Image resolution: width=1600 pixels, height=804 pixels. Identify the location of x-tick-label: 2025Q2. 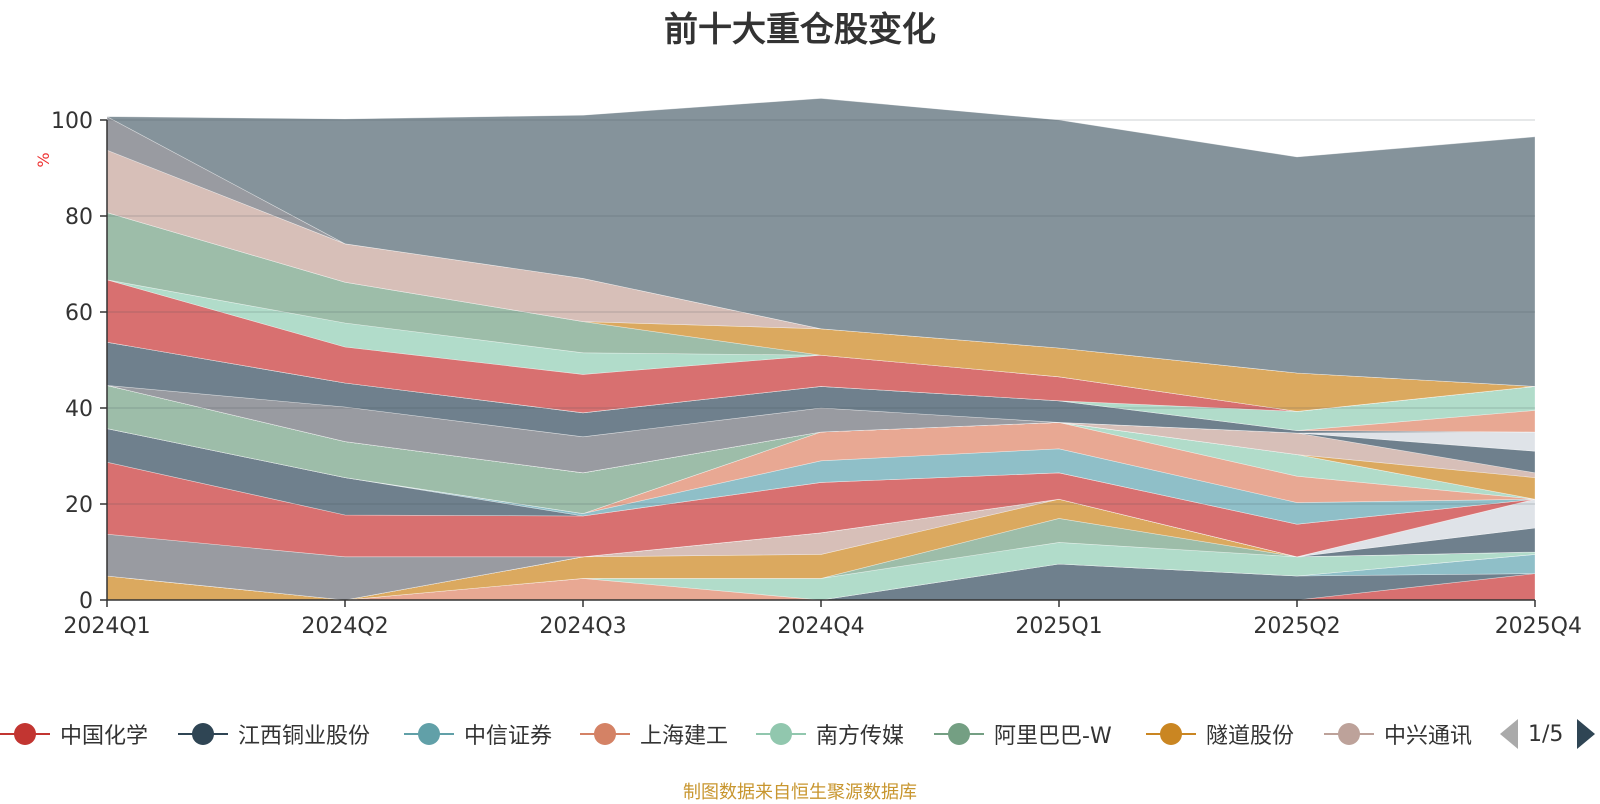
(1296, 626).